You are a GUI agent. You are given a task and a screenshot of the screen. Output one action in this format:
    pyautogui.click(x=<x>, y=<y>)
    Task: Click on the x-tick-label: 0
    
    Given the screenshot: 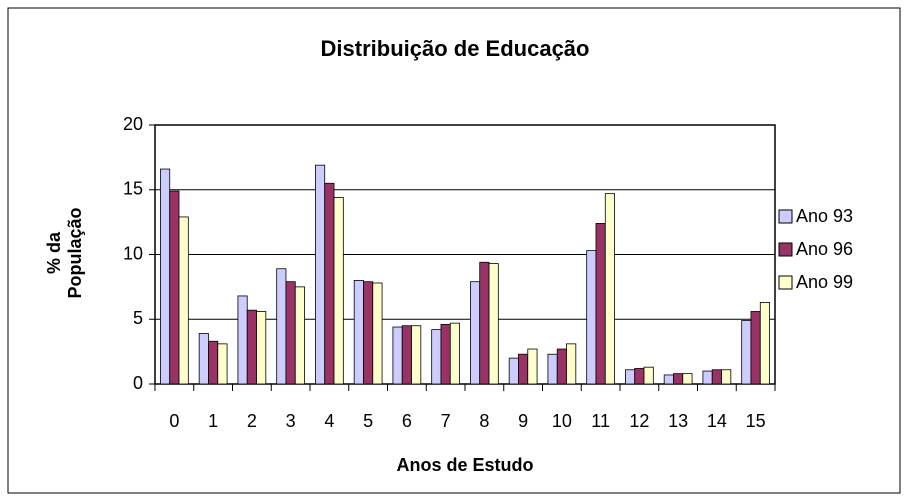 What is the action you would take?
    pyautogui.click(x=174, y=421)
    